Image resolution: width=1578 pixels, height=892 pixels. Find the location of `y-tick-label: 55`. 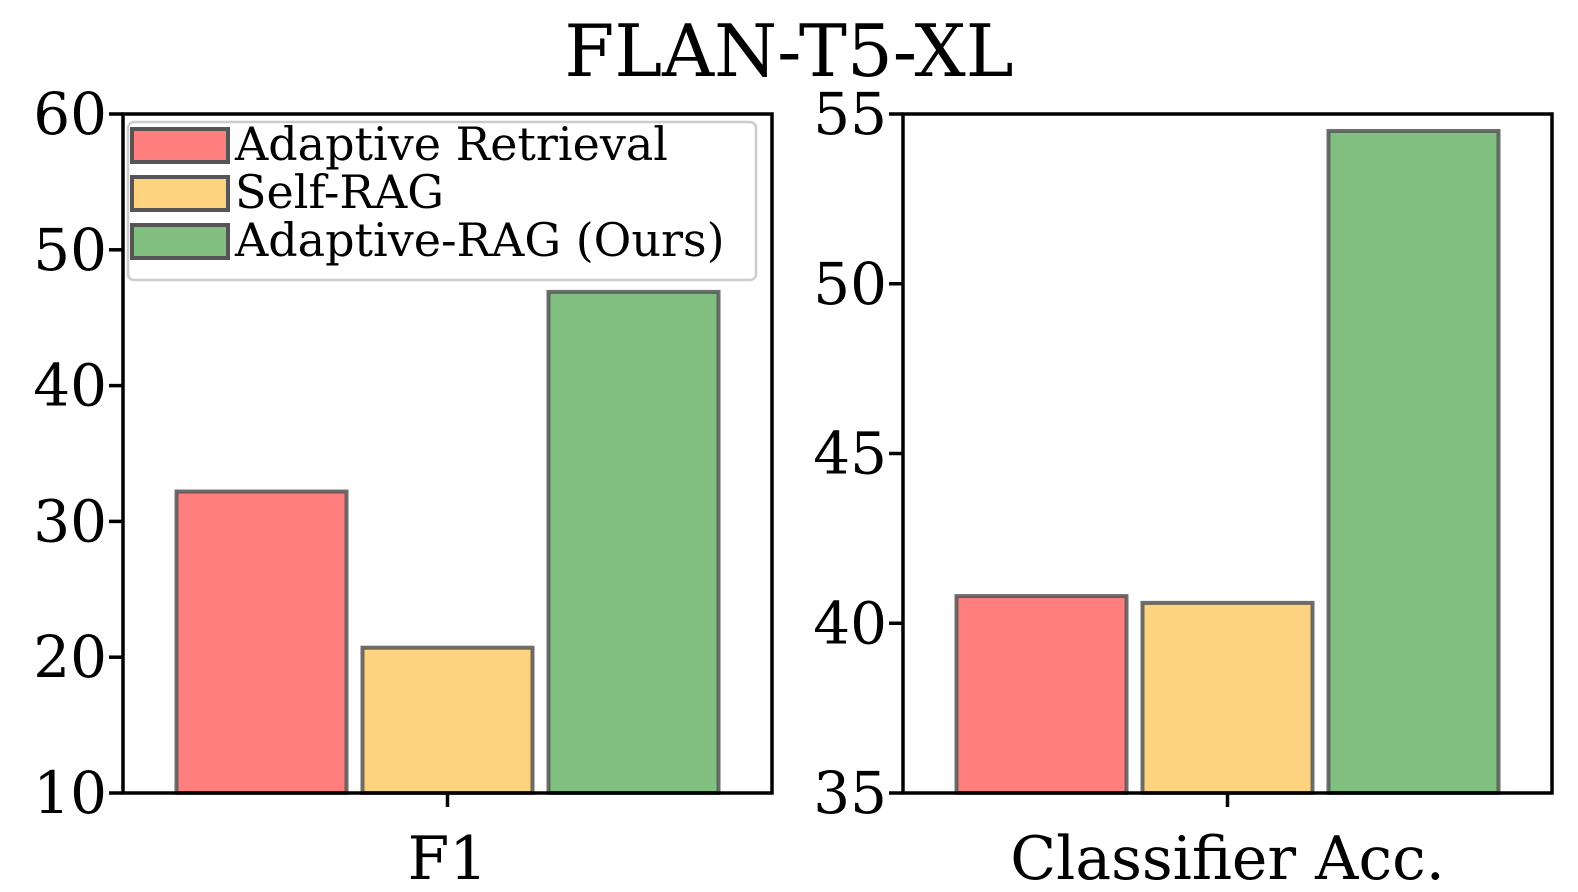

y-tick-label: 55 is located at coordinates (850, 114).